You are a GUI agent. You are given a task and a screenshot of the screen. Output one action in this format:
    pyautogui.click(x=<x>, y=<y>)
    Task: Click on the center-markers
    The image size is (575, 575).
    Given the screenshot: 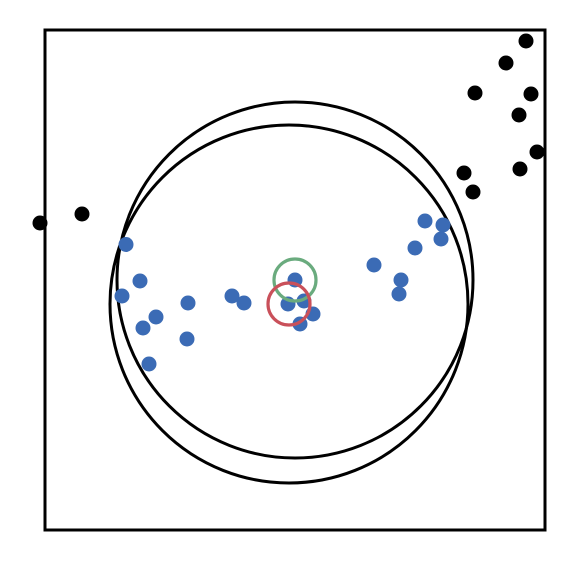 What is the action you would take?
    pyautogui.click(x=292, y=292)
    